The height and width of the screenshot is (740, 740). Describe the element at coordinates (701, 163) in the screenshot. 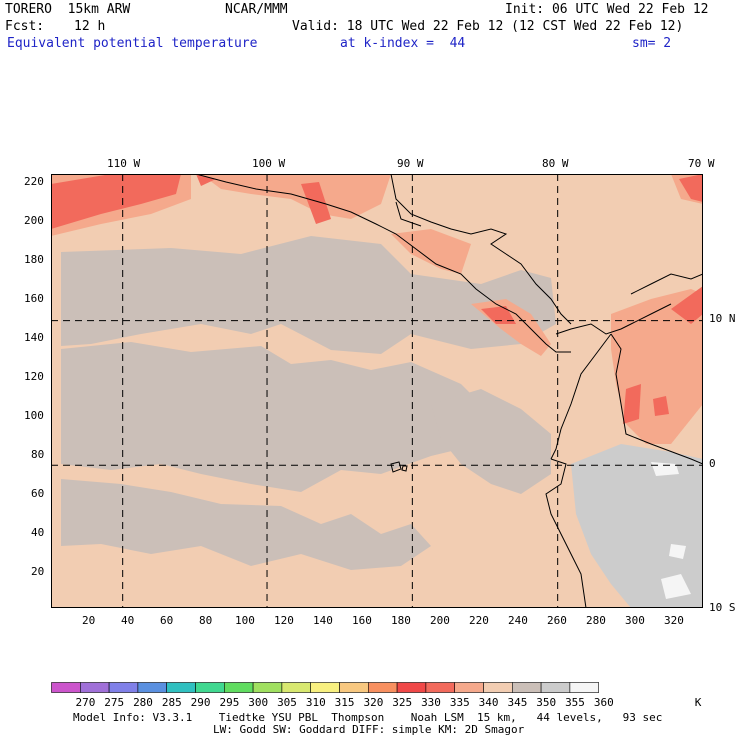

I see `lon-label-70w: 70 W` at that location.